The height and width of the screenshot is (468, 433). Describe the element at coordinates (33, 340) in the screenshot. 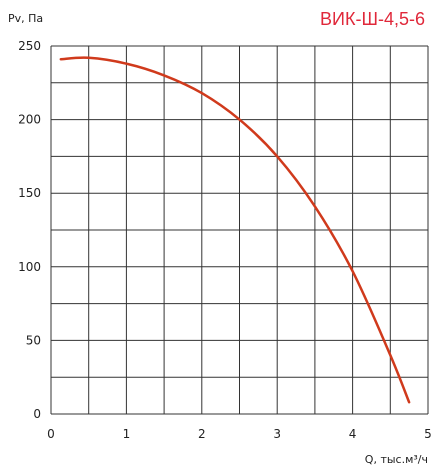

I see `y-tick-label: 50` at that location.